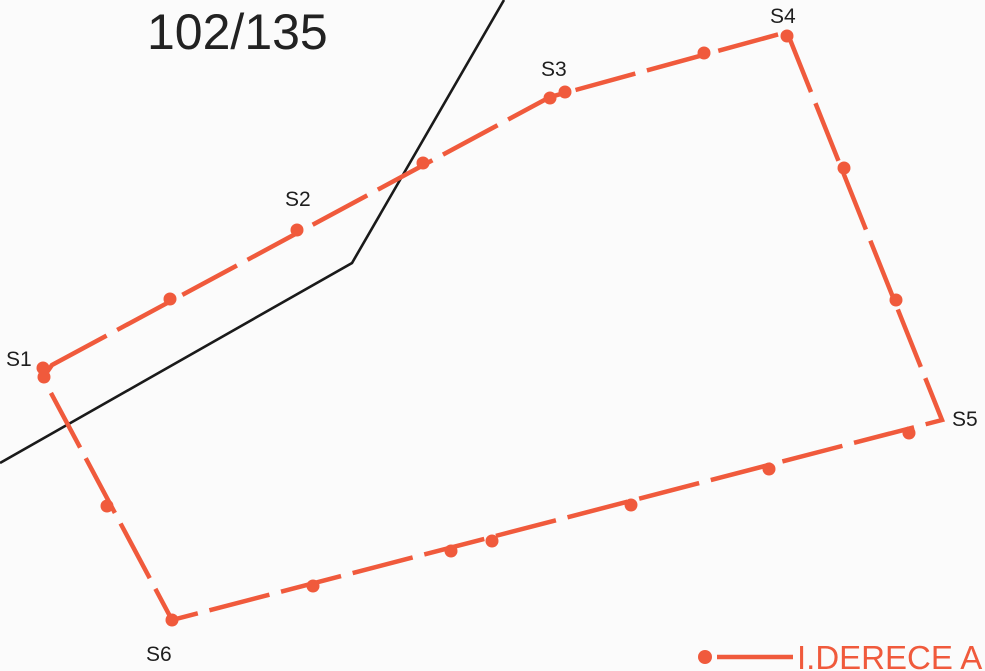 This screenshot has height=671, width=985. What do you see at coordinates (298, 199) in the screenshot?
I see `vertex-label-s2: S2` at bounding box center [298, 199].